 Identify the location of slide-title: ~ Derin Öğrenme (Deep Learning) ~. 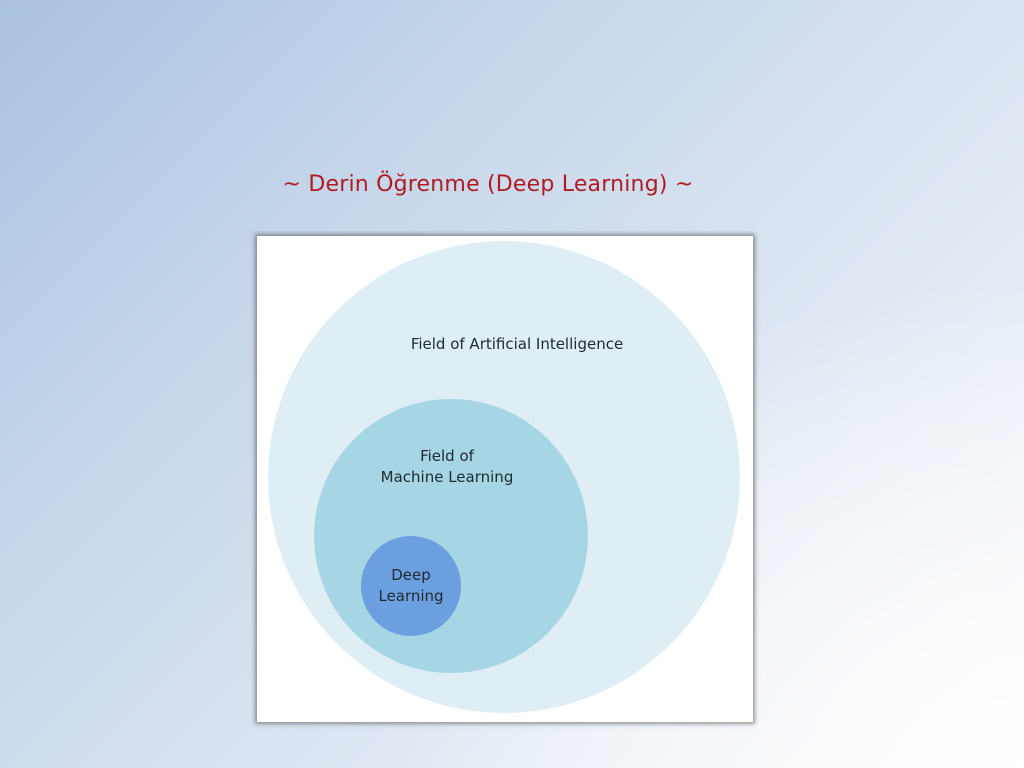
(488, 184).